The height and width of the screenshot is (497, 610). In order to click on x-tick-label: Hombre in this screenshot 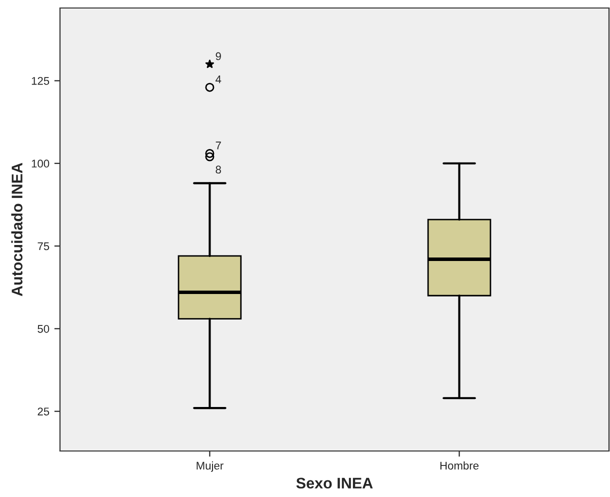, I will do `click(459, 465)`.